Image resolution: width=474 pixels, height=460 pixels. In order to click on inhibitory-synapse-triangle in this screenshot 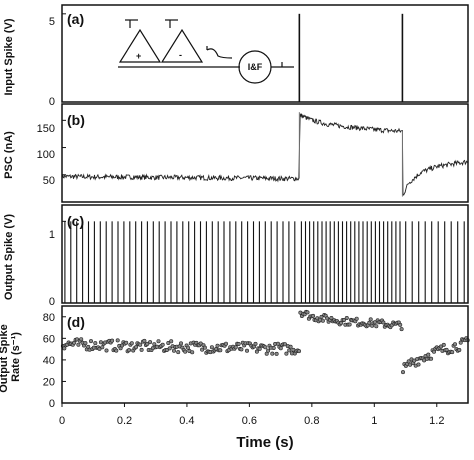, I will do `click(182, 45)`.